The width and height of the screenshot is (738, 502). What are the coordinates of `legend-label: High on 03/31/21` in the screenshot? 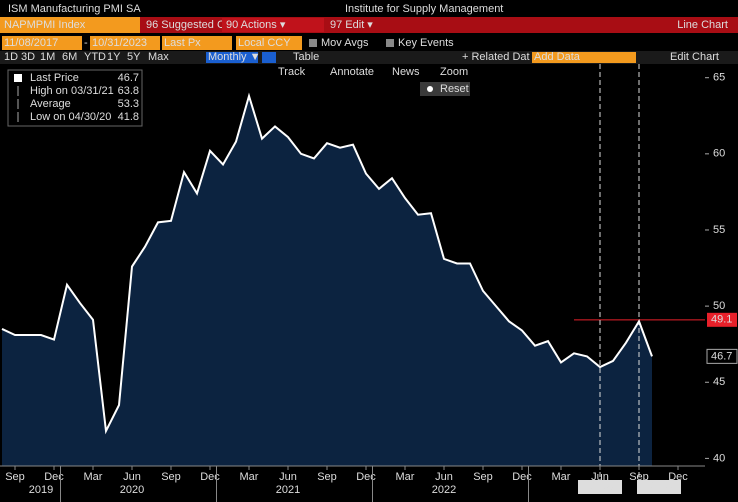 It's located at (72, 91).